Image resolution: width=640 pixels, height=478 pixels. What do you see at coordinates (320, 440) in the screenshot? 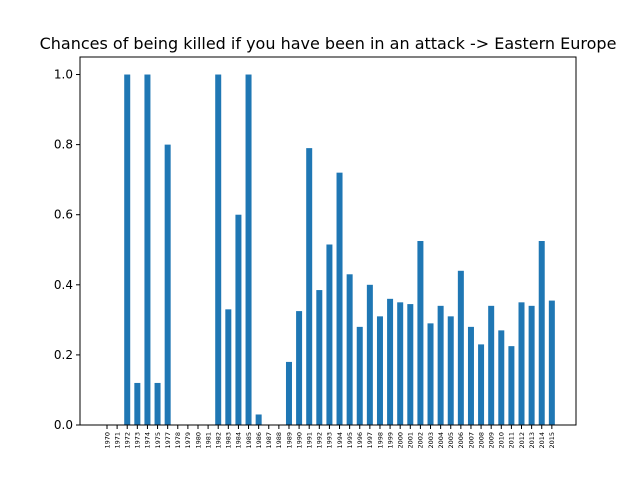
I see `x-tick-label: 1992` at bounding box center [320, 440].